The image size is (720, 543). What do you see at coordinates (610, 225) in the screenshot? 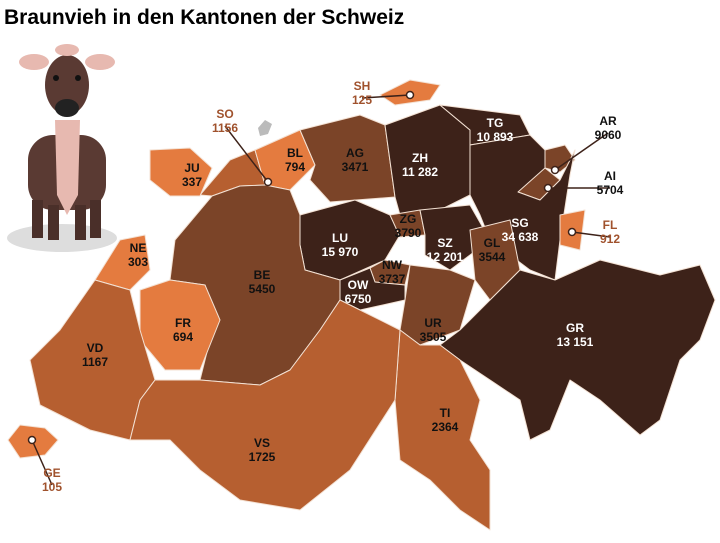
I see `canton-code: FL` at bounding box center [610, 225].